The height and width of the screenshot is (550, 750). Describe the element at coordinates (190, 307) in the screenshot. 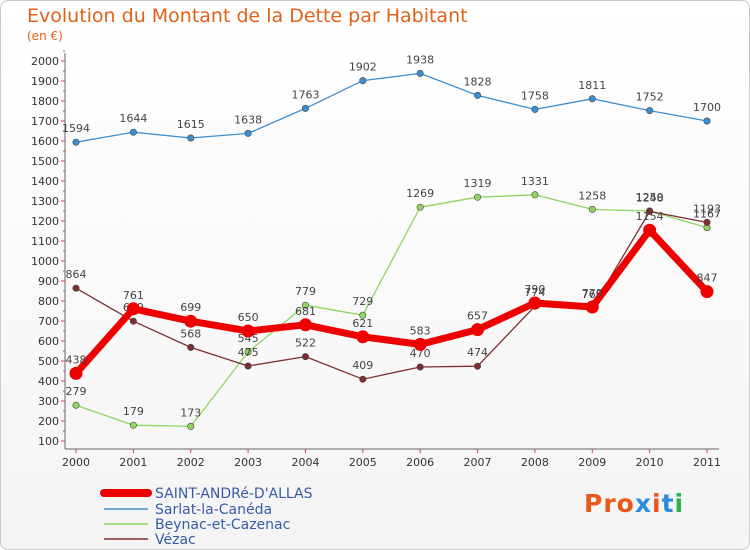

I see `data-label: 699` at that location.